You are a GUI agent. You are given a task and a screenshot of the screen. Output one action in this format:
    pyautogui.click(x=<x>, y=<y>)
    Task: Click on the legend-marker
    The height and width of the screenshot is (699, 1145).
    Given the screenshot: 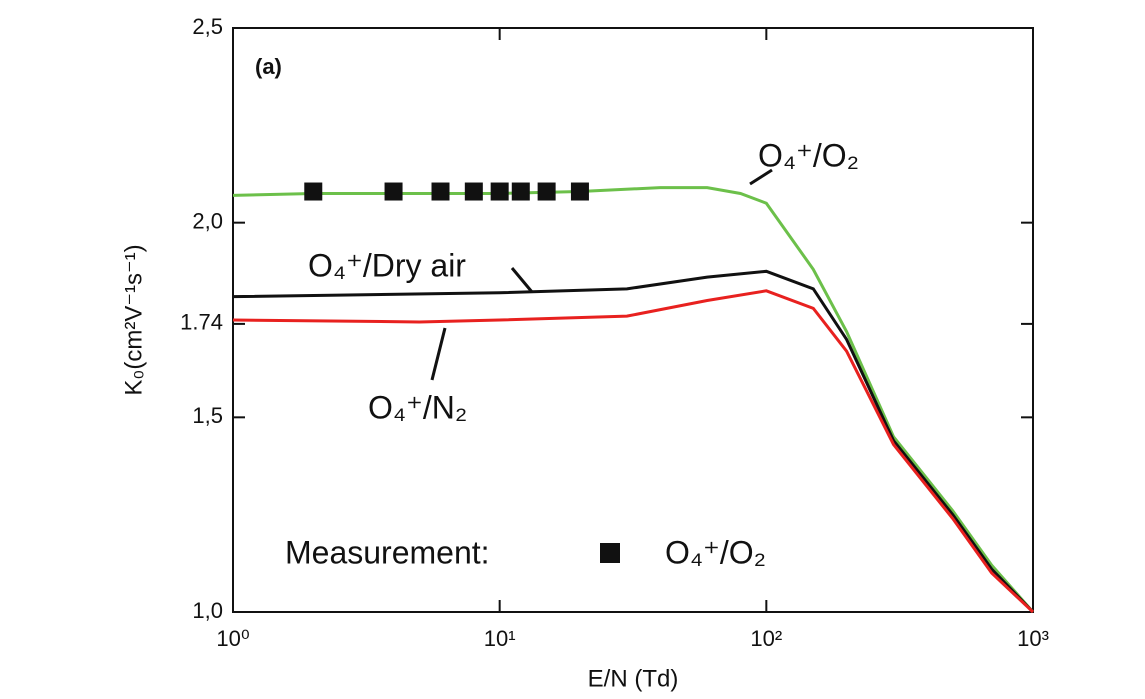 What is the action you would take?
    pyautogui.click(x=610, y=553)
    